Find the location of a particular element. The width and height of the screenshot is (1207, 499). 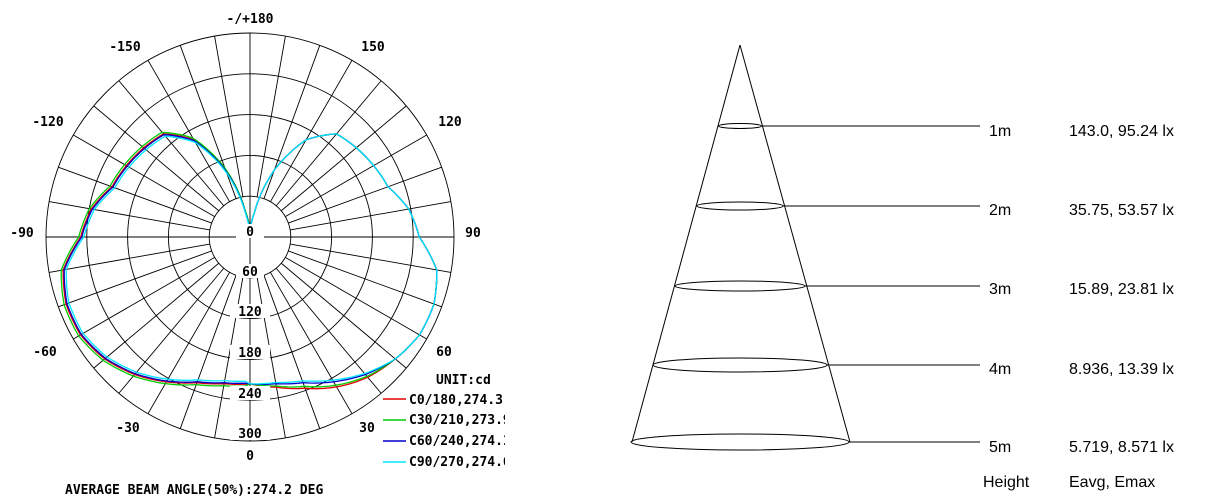

radial-label-180: 180 is located at coordinates (250, 353).